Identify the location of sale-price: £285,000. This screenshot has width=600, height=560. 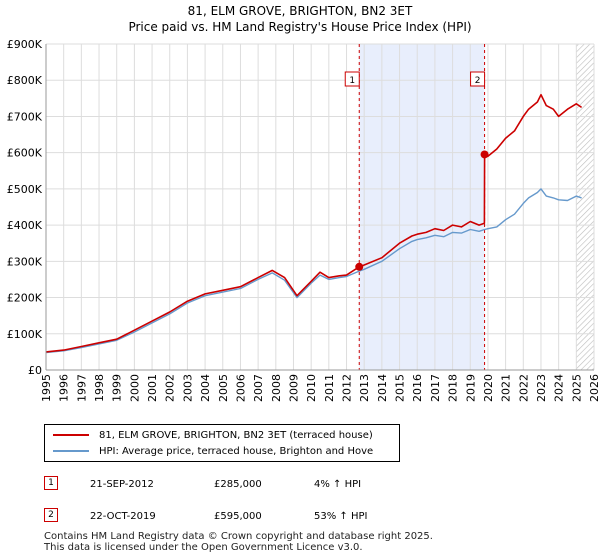
(238, 484).